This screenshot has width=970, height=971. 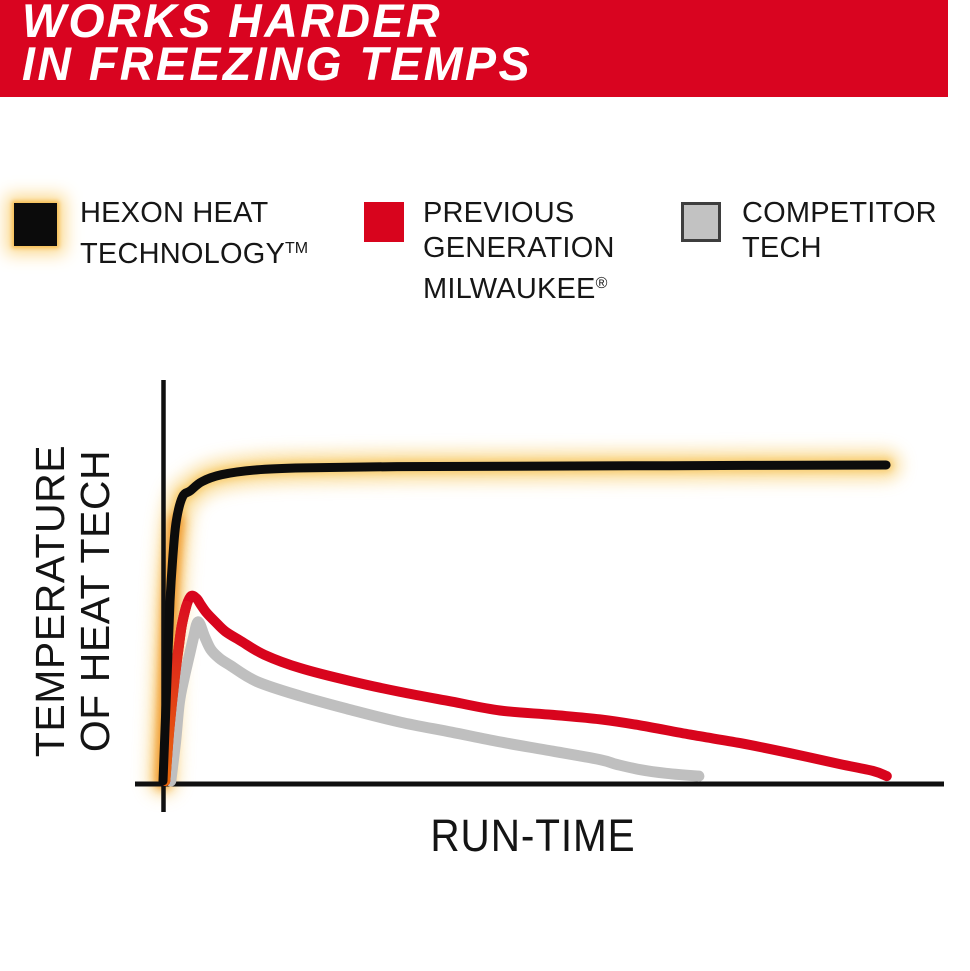 What do you see at coordinates (519, 248) in the screenshot?
I see `legend-label-line: GENERATION` at bounding box center [519, 248].